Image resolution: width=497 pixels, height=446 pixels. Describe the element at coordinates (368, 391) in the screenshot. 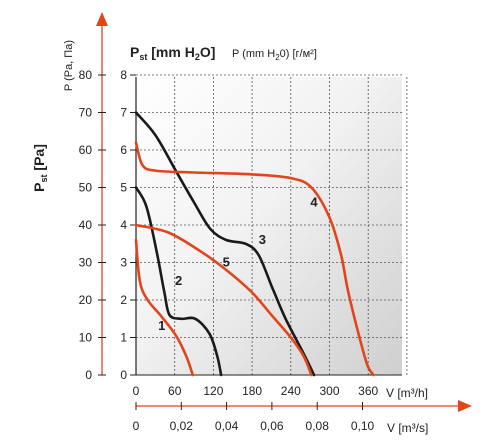

I see `m3h-tick-label: 360` at that location.